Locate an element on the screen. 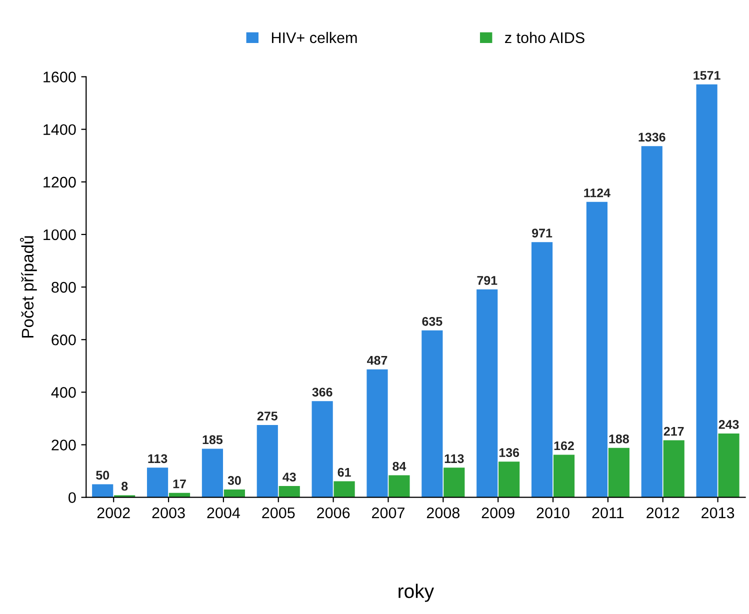 The image size is (749, 614). data-label: 61 is located at coordinates (344, 472).